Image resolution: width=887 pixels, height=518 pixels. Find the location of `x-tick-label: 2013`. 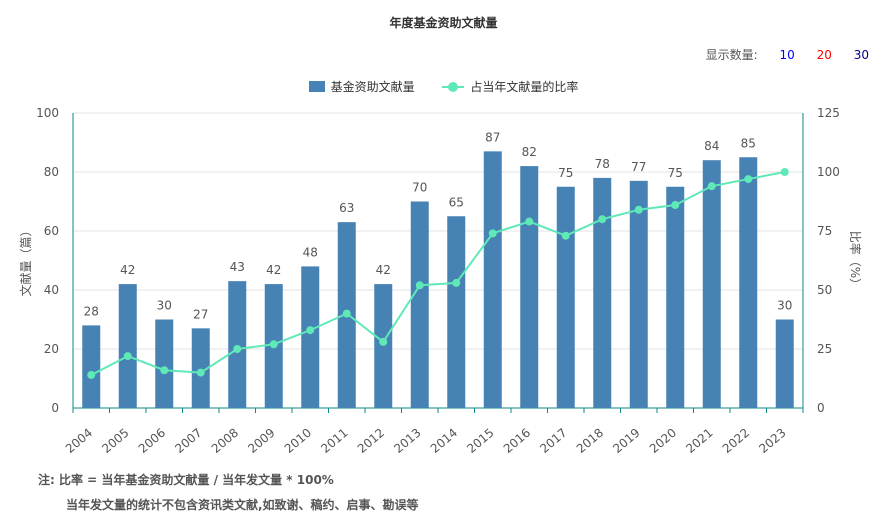

x-tick-label: 2013 is located at coordinates (407, 441).